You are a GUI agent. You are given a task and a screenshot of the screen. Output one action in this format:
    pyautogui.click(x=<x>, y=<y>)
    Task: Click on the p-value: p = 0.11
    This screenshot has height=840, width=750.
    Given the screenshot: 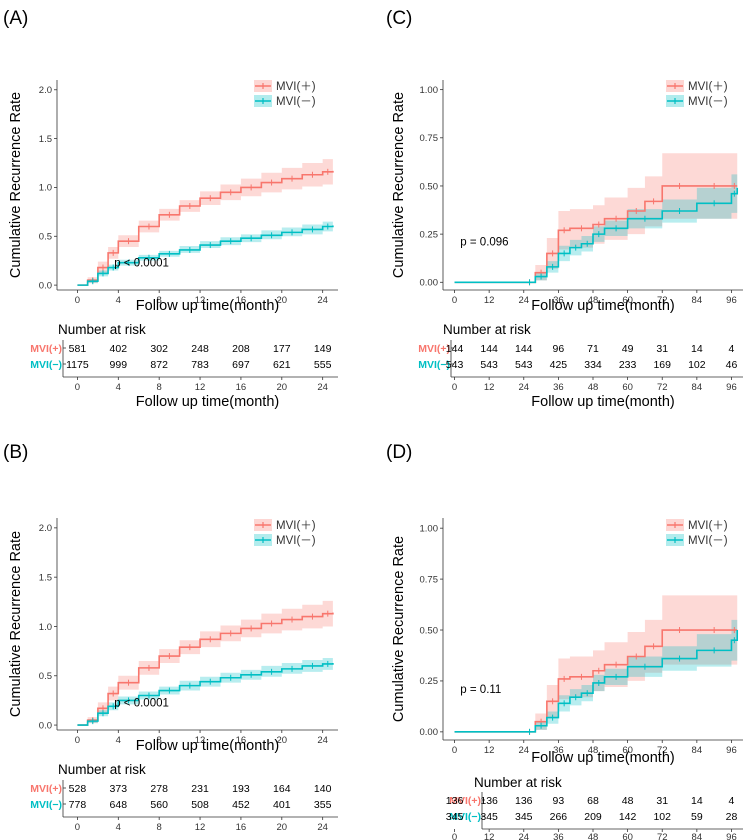 What is the action you would take?
    pyautogui.click(x=480, y=690)
    